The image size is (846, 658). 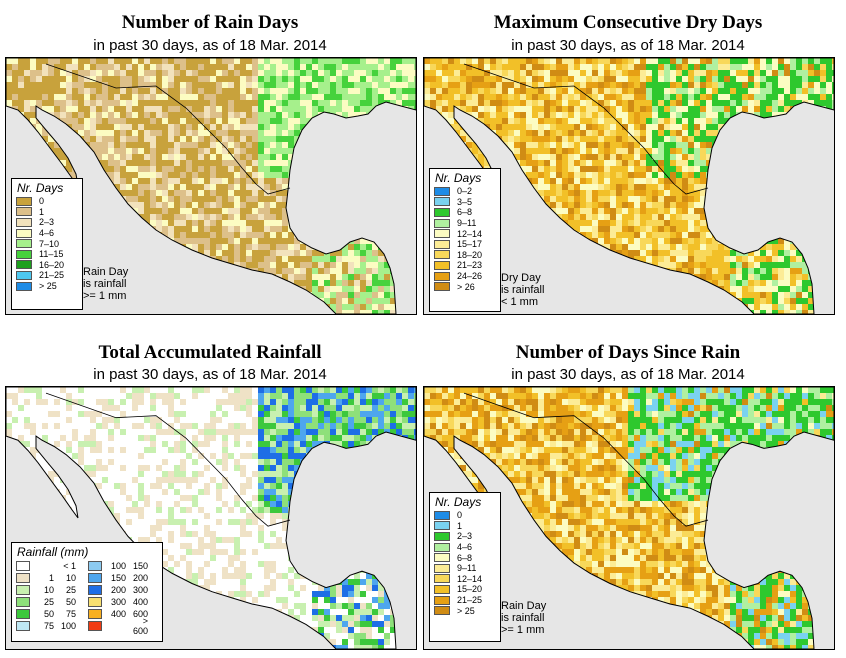 What do you see at coordinates (51, 578) in the screenshot?
I see `legend-range-from: 1` at bounding box center [51, 578].